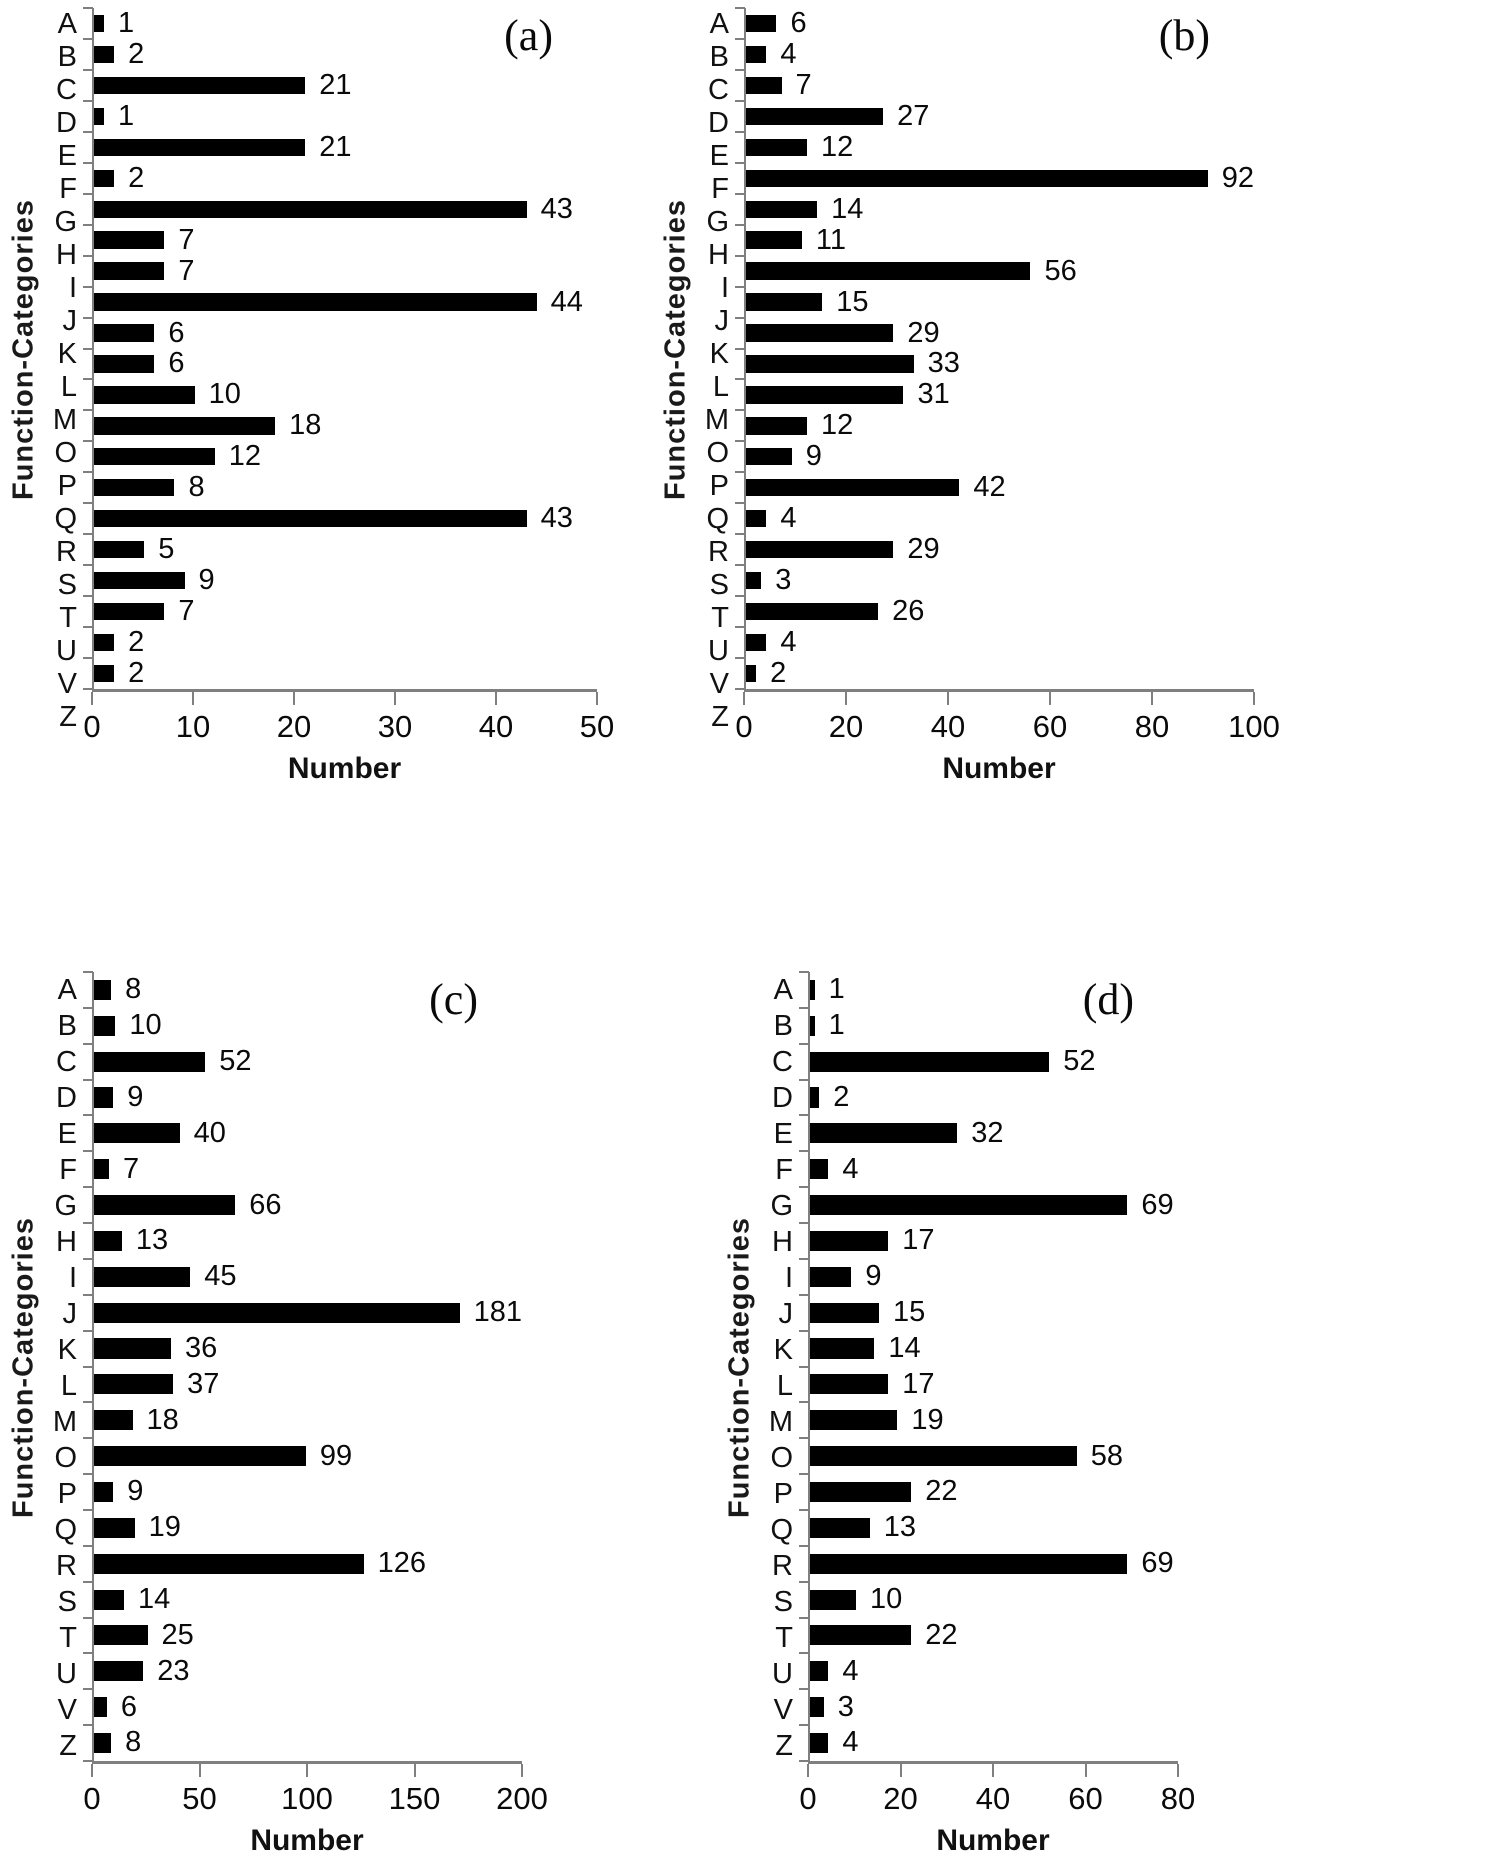 This screenshot has height=1860, width=1488. I want to click on bar-row: 92, so click(1000, 178).